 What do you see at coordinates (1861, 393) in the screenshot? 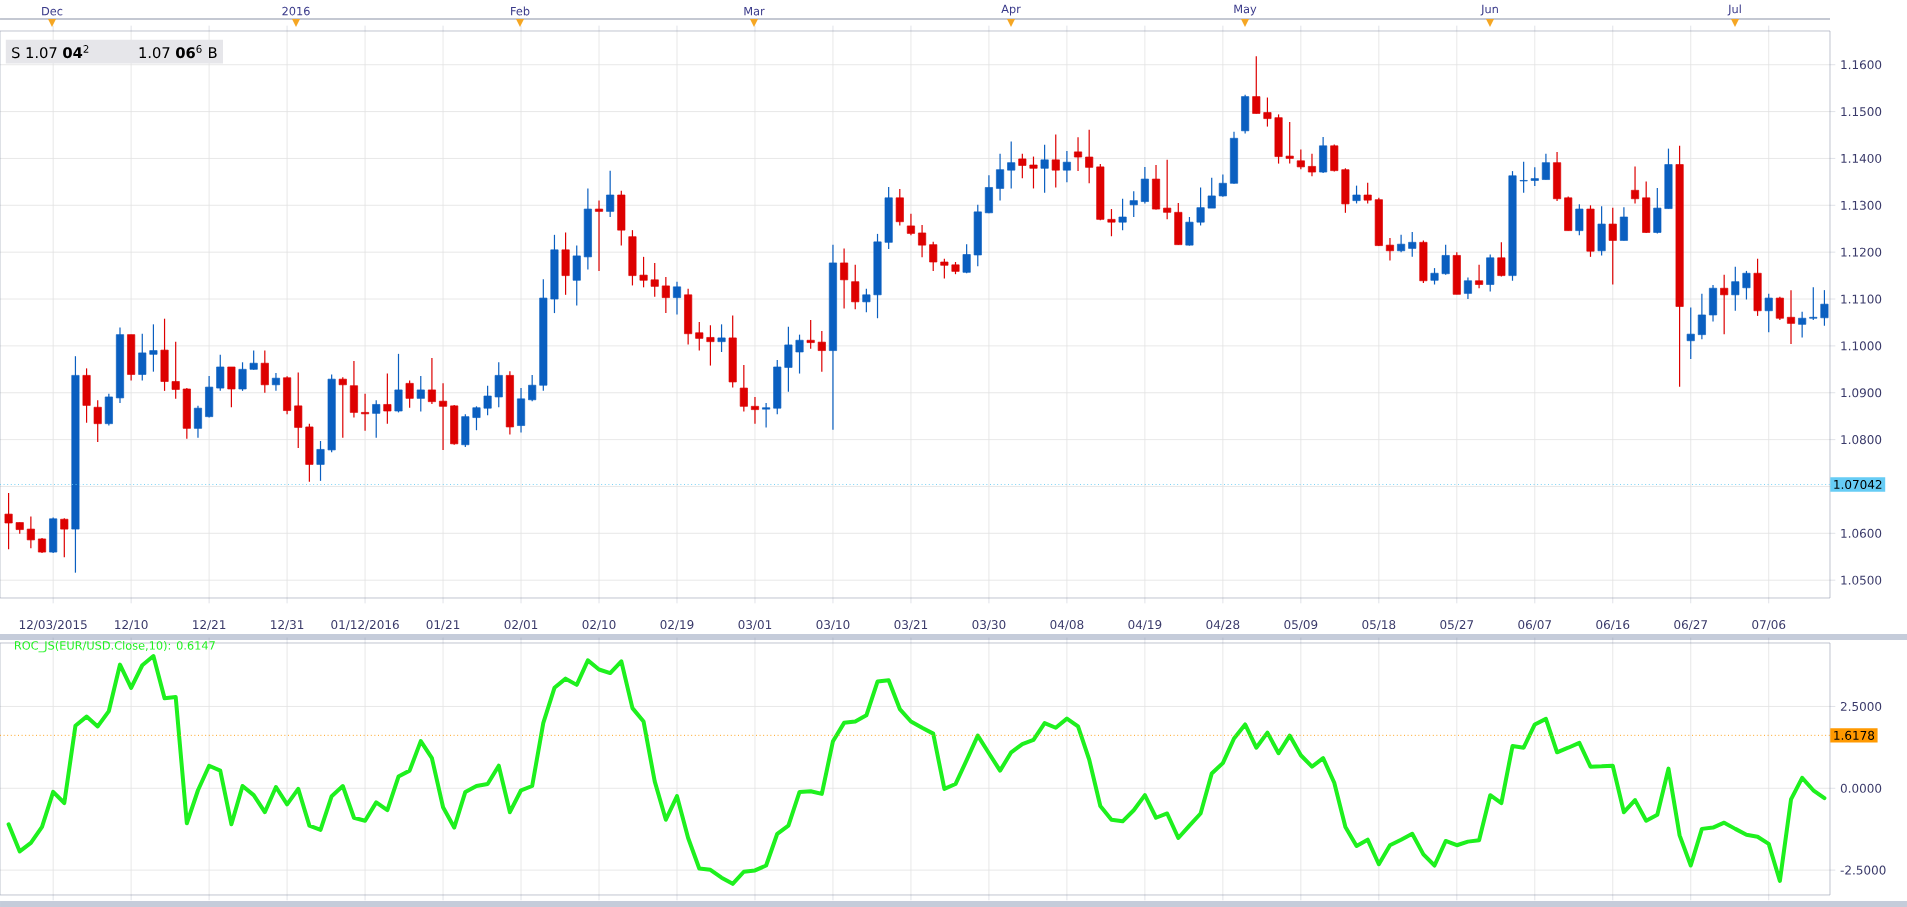
I see `y-tick-label: 1.0900` at bounding box center [1861, 393].